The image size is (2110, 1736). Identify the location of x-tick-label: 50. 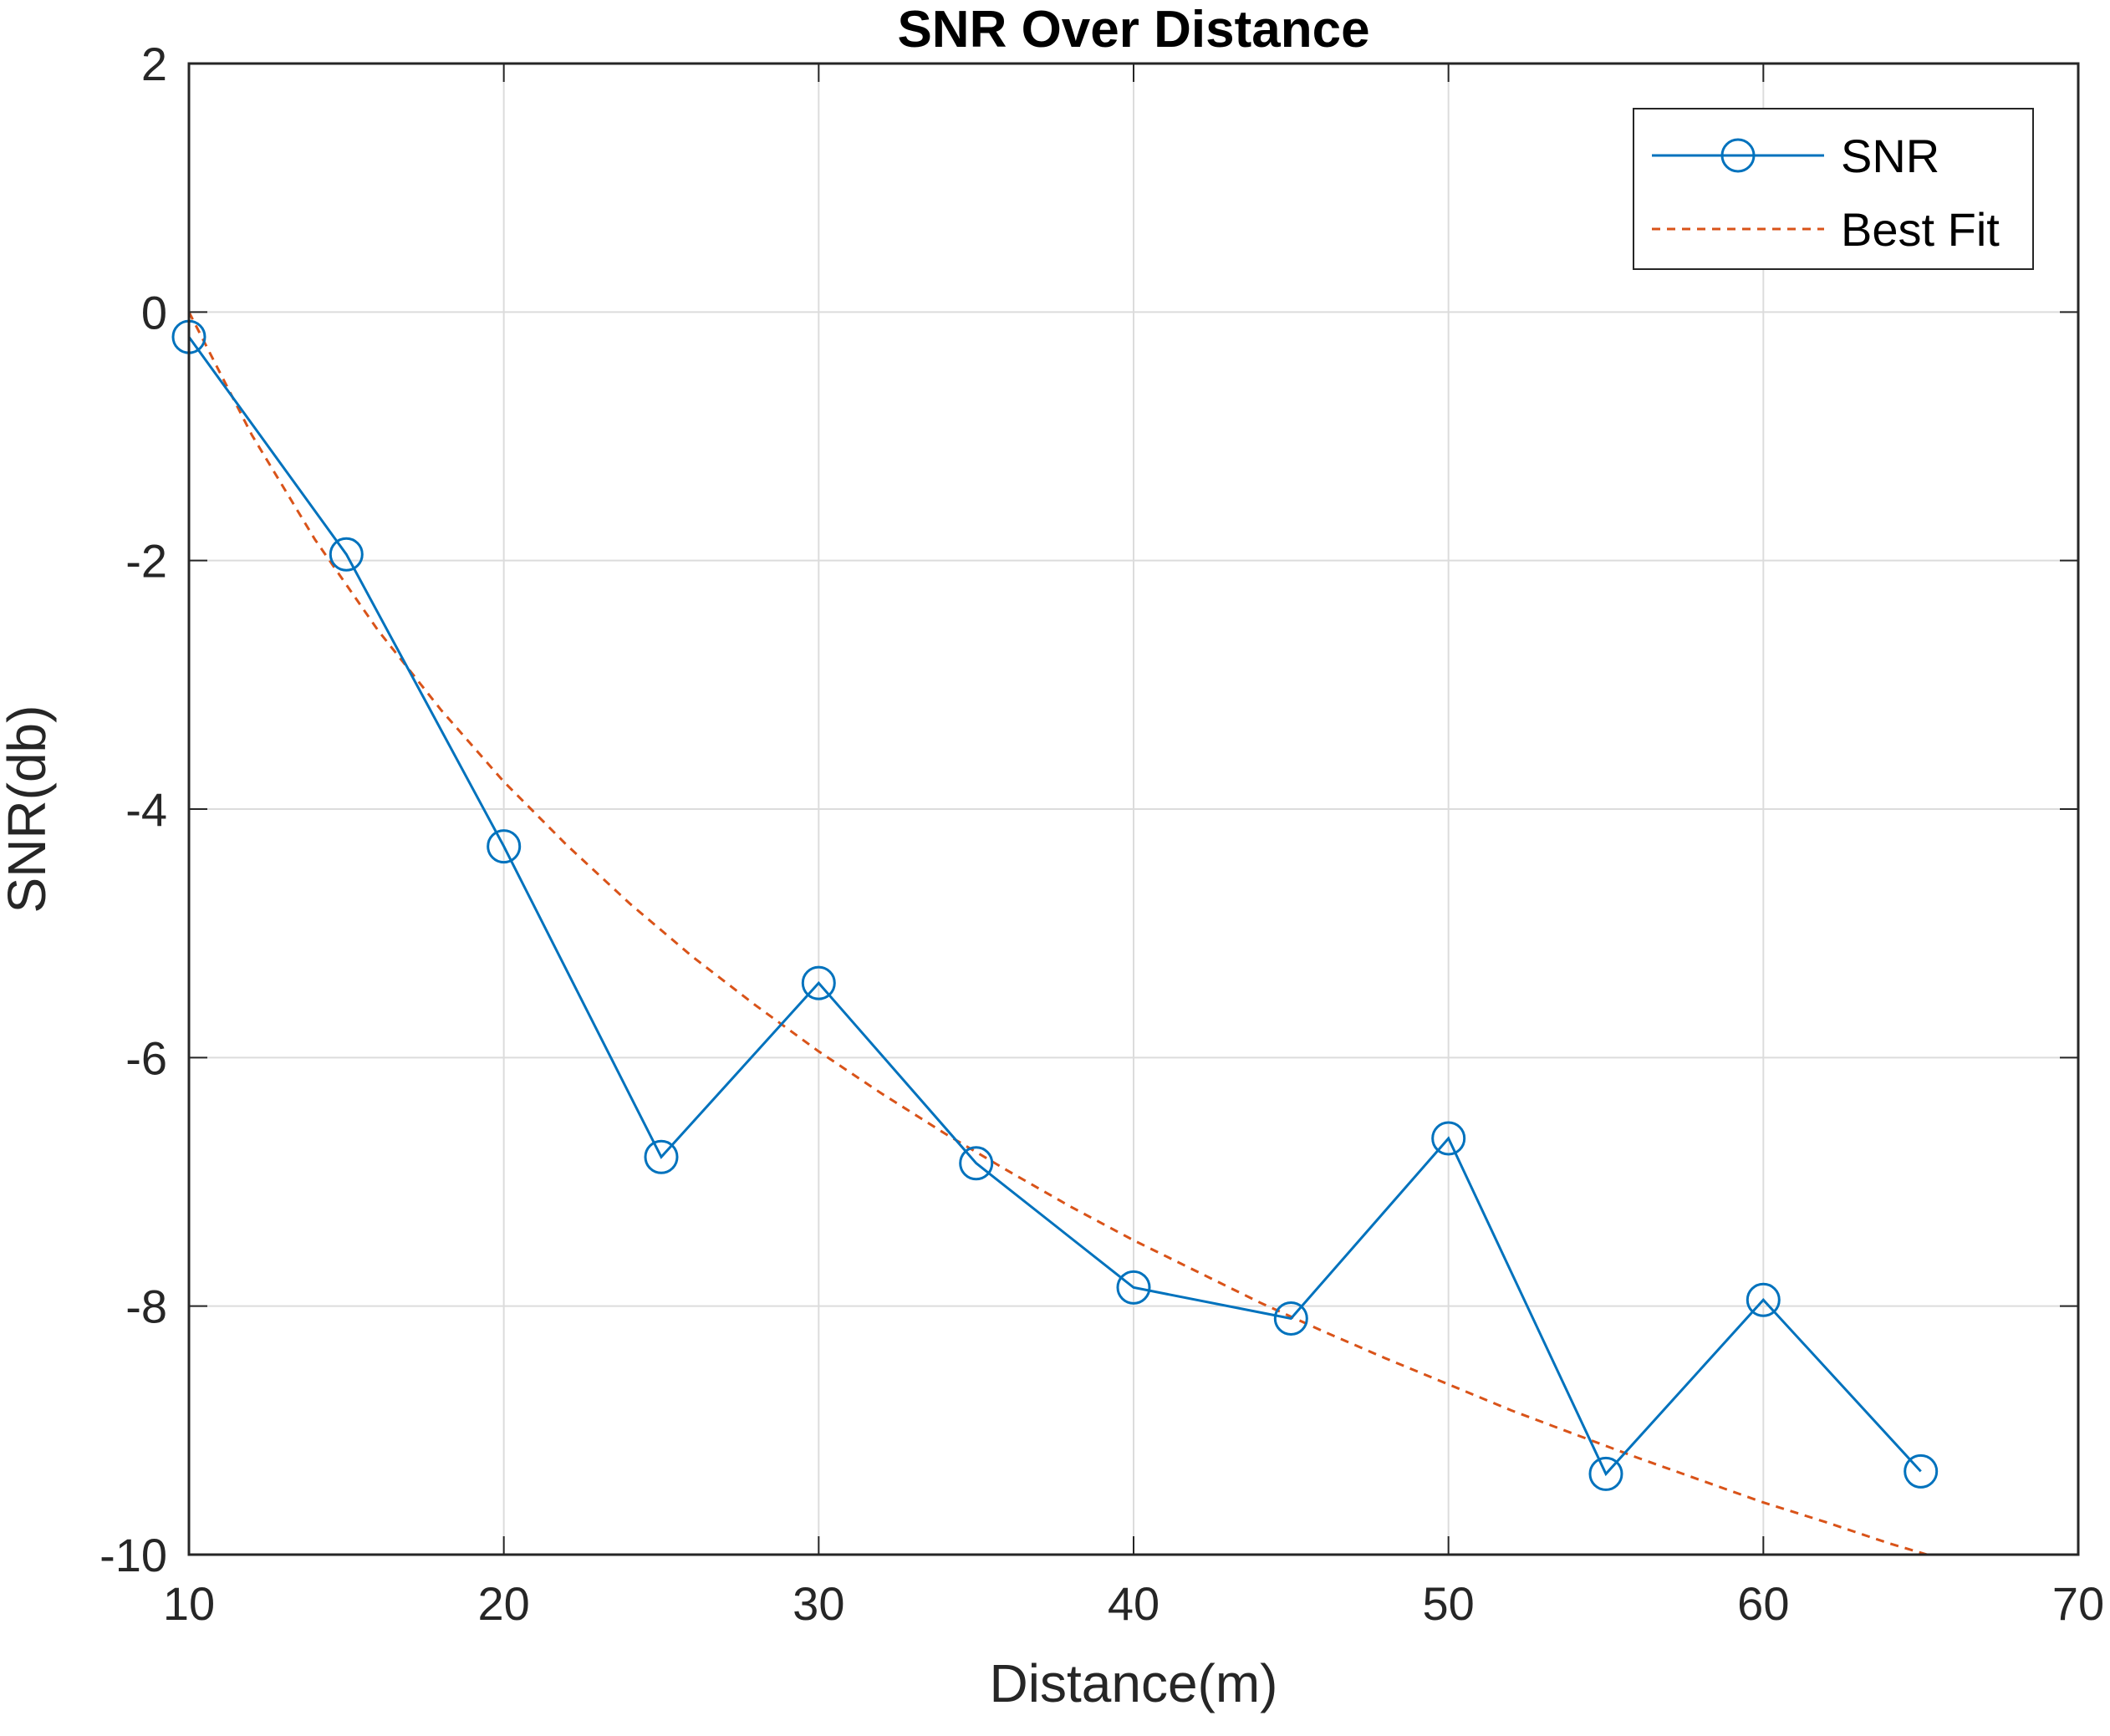
(1449, 1603).